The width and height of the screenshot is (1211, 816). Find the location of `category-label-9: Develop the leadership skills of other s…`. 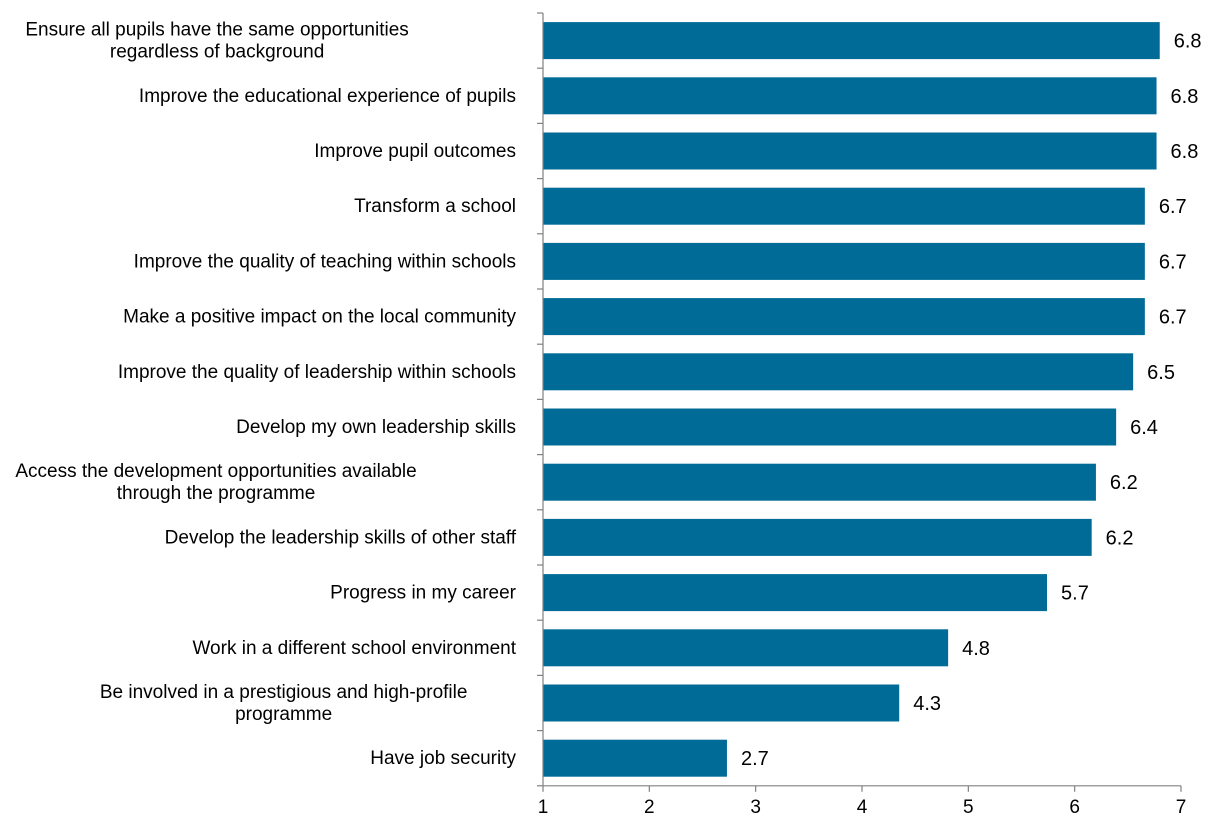

category-label-9: Develop the leadership skills of other s… is located at coordinates (341, 537).